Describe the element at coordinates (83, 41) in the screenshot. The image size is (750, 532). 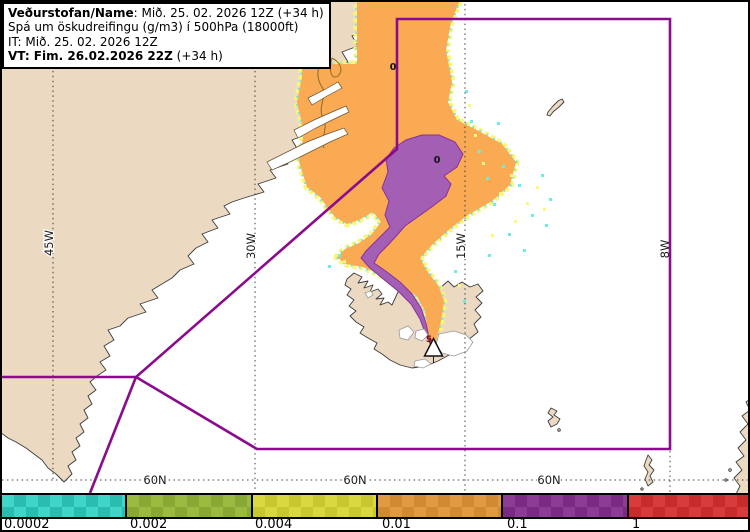
I see `forecast-it-line: IT: Mið. 25. 02. 2026 12Z` at that location.